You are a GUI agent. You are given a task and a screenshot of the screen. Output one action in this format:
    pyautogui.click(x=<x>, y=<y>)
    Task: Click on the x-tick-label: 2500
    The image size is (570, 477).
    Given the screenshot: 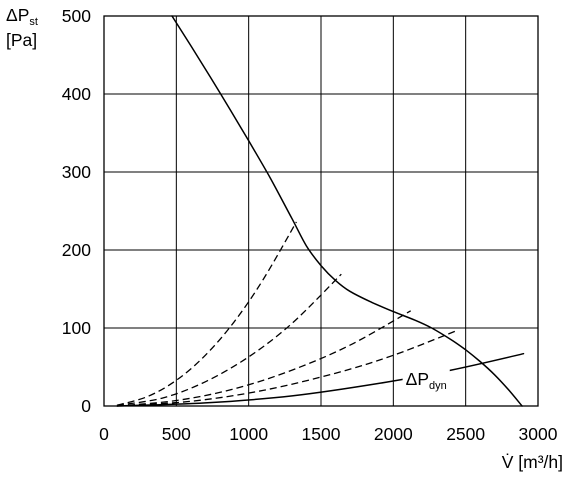 What is the action you would take?
    pyautogui.click(x=465, y=434)
    